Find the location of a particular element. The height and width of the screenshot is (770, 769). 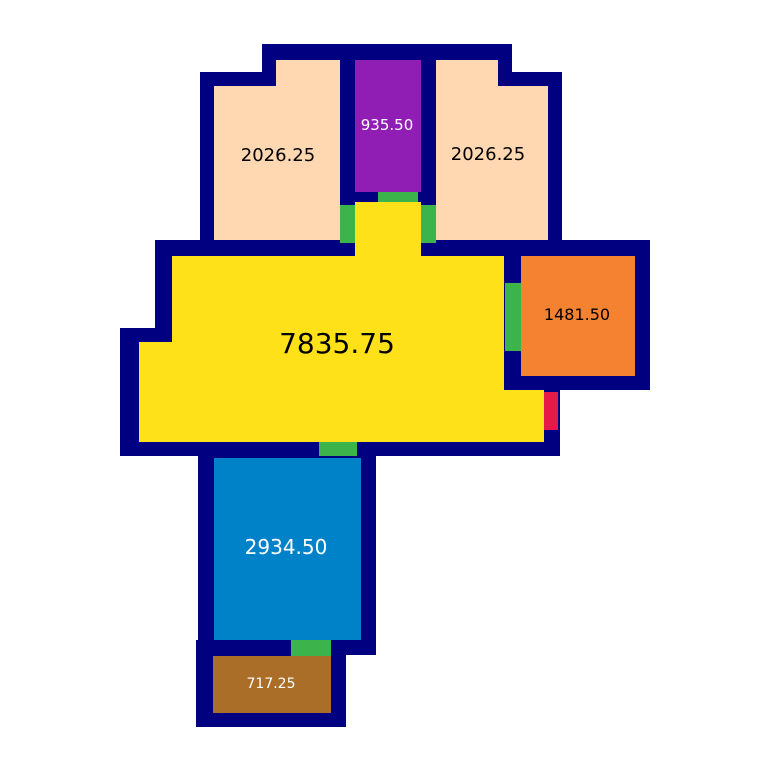

label-living: 7835.75 is located at coordinates (337, 343).